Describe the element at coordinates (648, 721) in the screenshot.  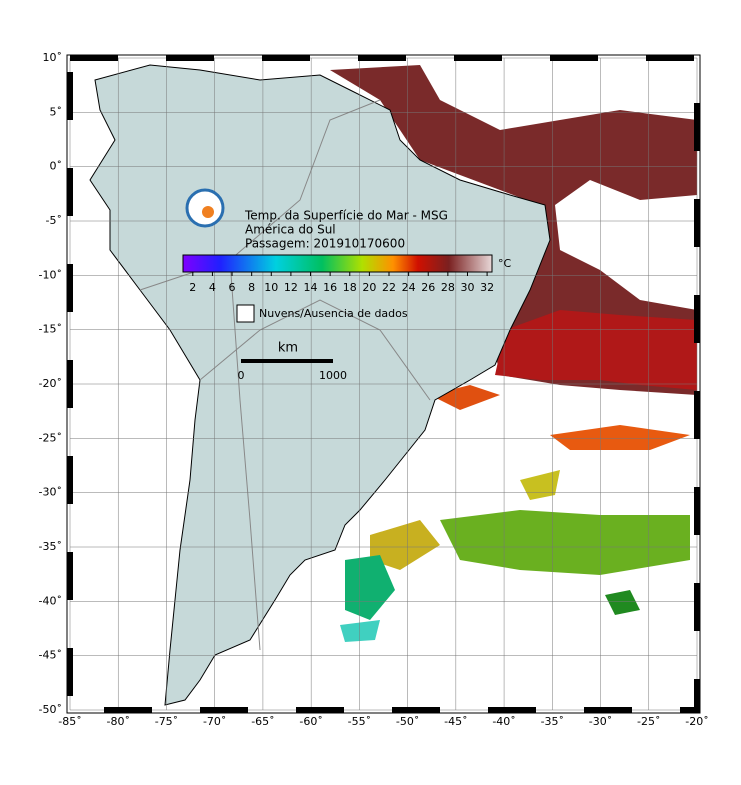
I see `x-tick-label: -25˚` at that location.